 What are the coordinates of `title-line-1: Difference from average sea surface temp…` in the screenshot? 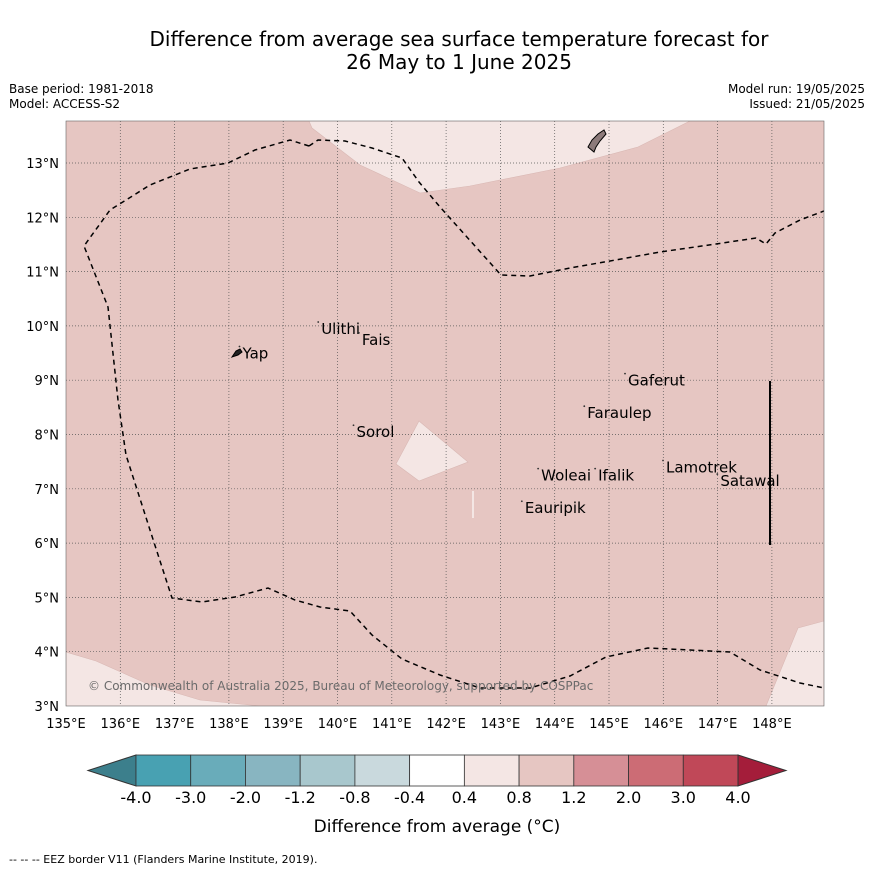 It's located at (459, 39).